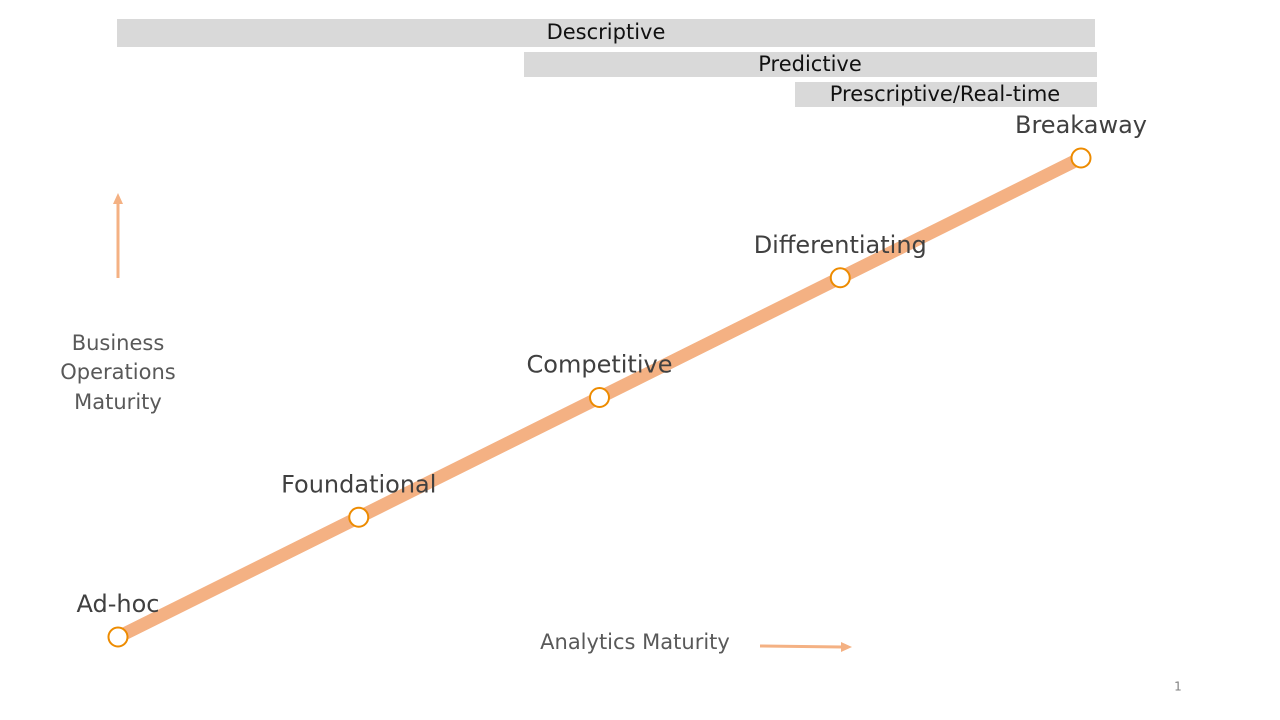 The image size is (1280, 720). Describe the element at coordinates (118, 604) in the screenshot. I see `stage-label: Ad-hoc` at that location.